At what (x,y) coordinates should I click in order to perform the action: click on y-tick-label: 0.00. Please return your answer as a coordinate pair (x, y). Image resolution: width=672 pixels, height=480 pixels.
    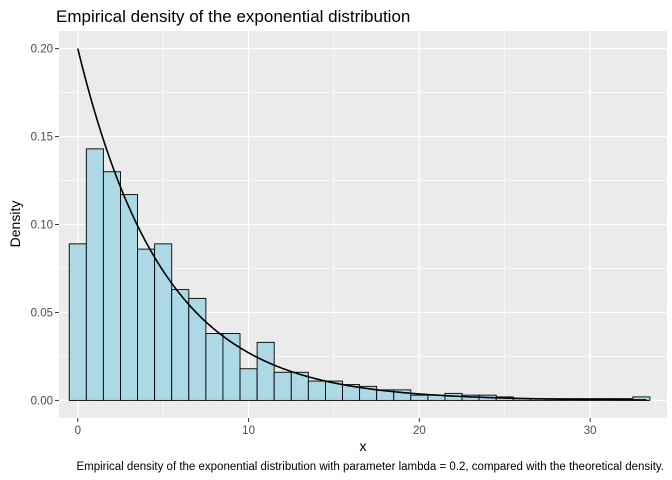
    Looking at the image, I should click on (42, 401).